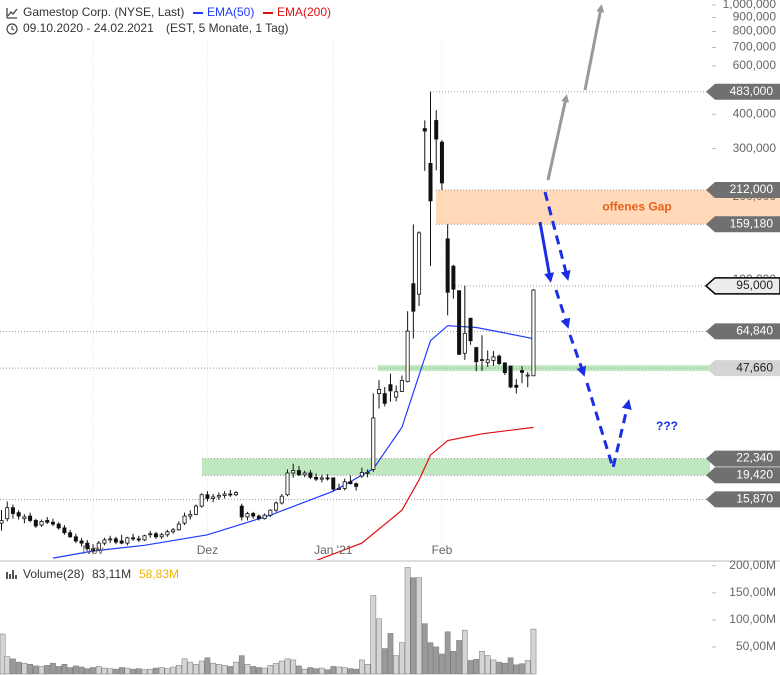 The width and height of the screenshot is (780, 675). What do you see at coordinates (333, 550) in the screenshot?
I see `x-tick-label: Jan '21` at bounding box center [333, 550].